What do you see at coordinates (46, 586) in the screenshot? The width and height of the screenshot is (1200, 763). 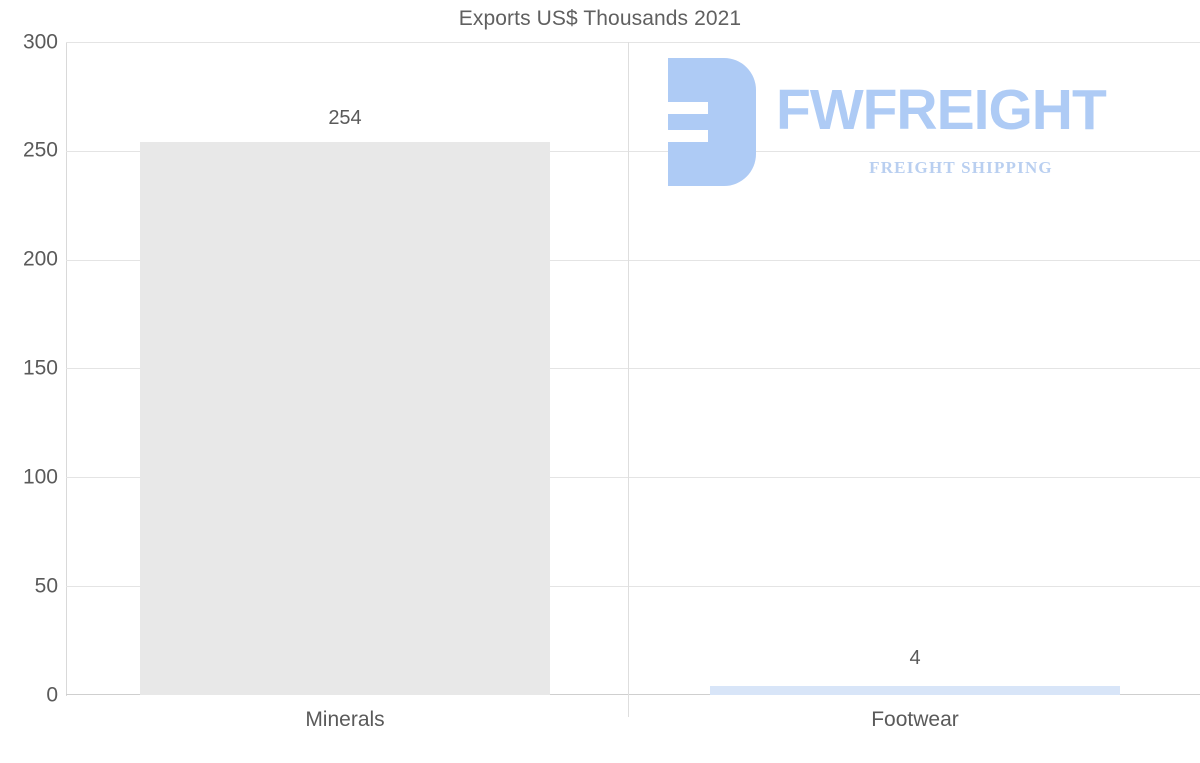 I see `y-tick-label: 50` at bounding box center [46, 586].